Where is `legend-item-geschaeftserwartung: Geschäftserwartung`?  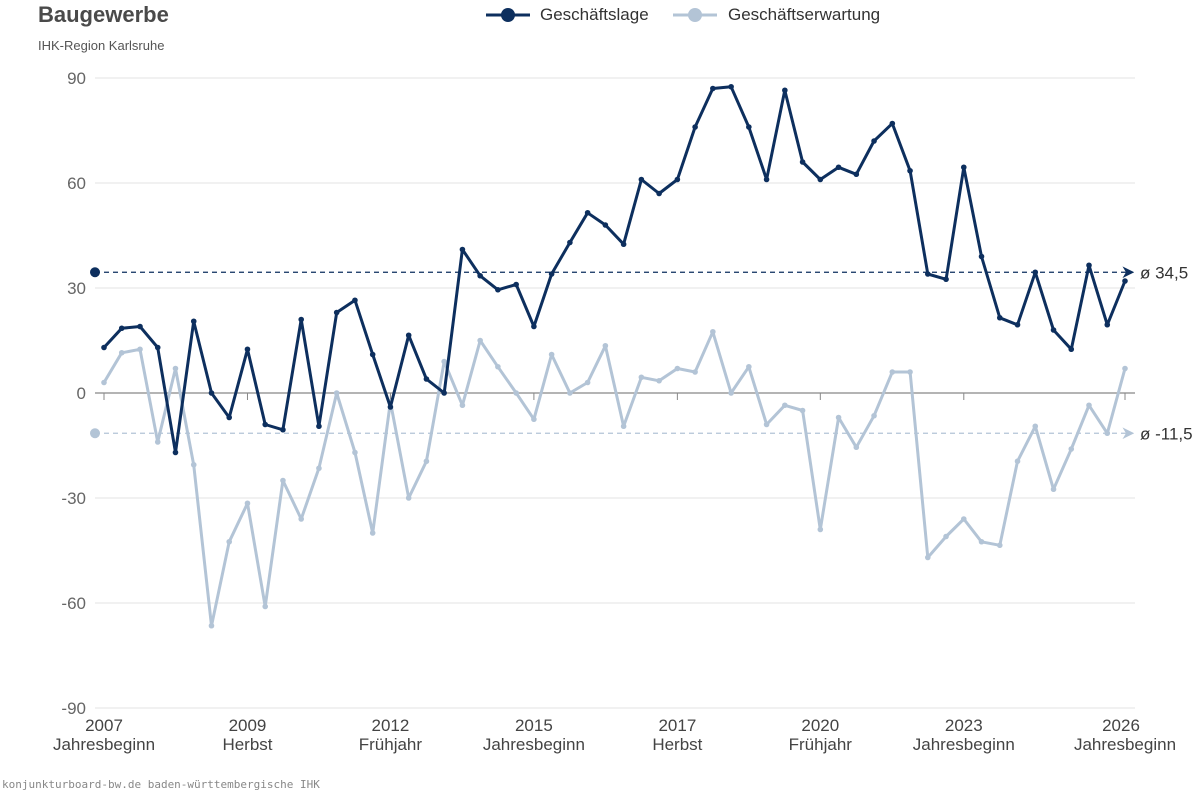 legend-item-geschaeftserwartung: Geschäftserwartung is located at coordinates (776, 14).